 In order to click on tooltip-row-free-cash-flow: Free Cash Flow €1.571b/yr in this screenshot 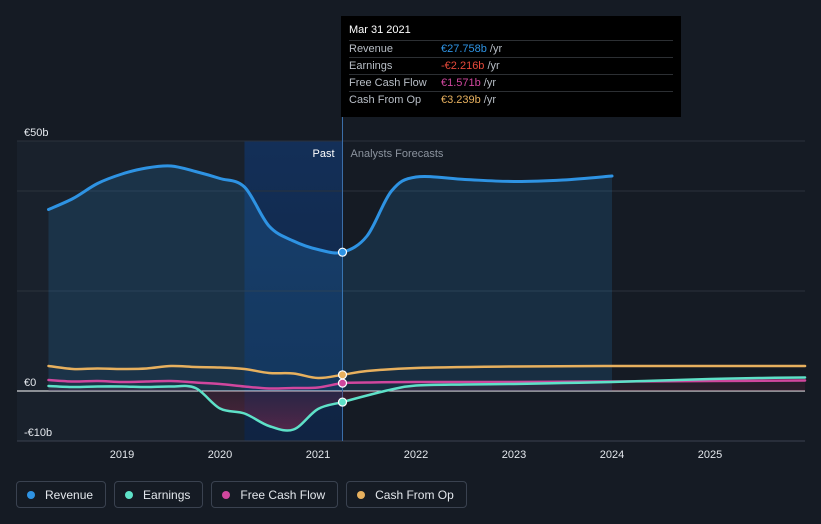, I will do `click(511, 82)`.